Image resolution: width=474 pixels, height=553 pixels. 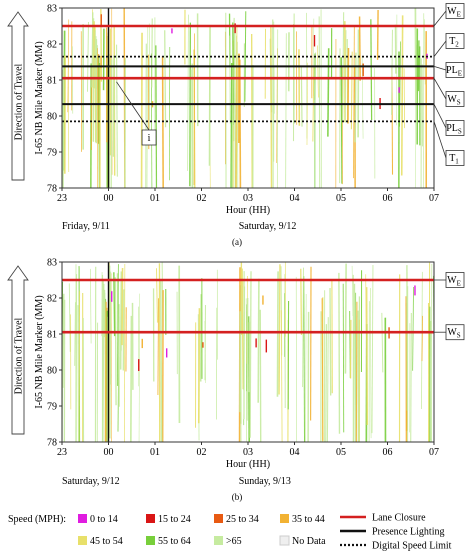 What do you see at coordinates (234, 541) in the screenshot?
I see `speed-bin-label: >65` at bounding box center [234, 541].